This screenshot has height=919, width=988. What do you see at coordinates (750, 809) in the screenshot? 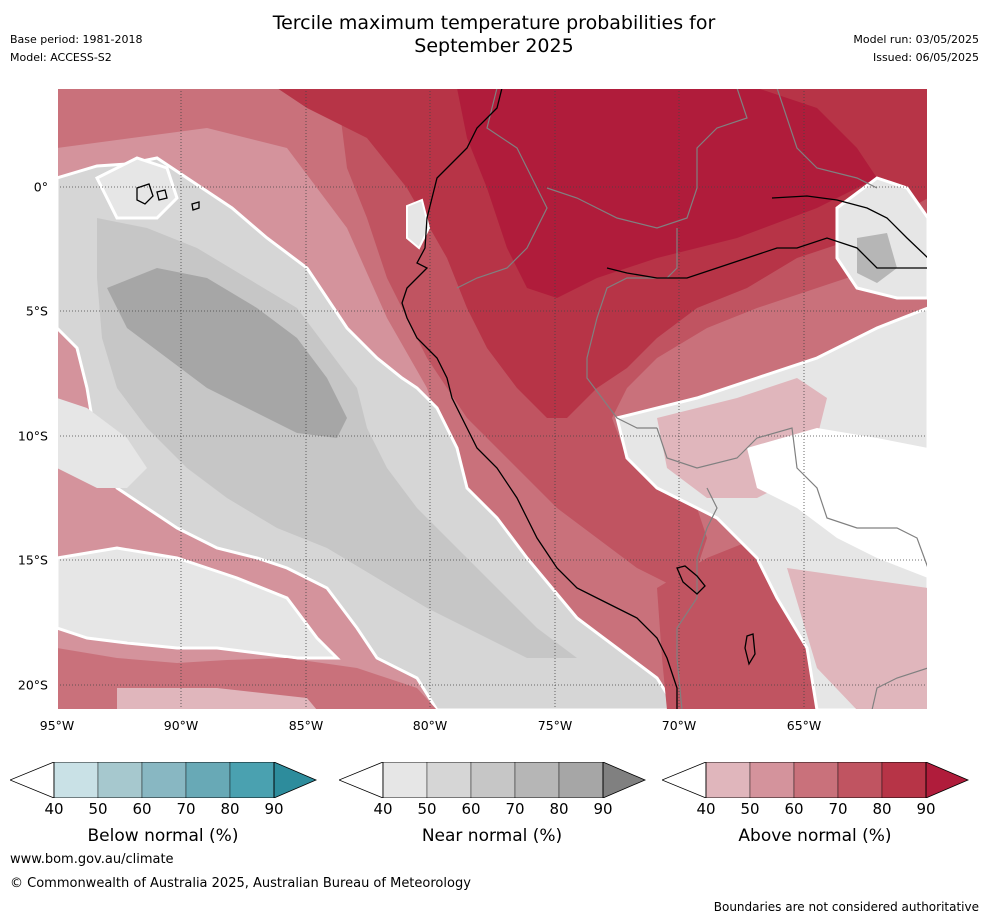
I see `above-tick-50: 50` at bounding box center [750, 809].